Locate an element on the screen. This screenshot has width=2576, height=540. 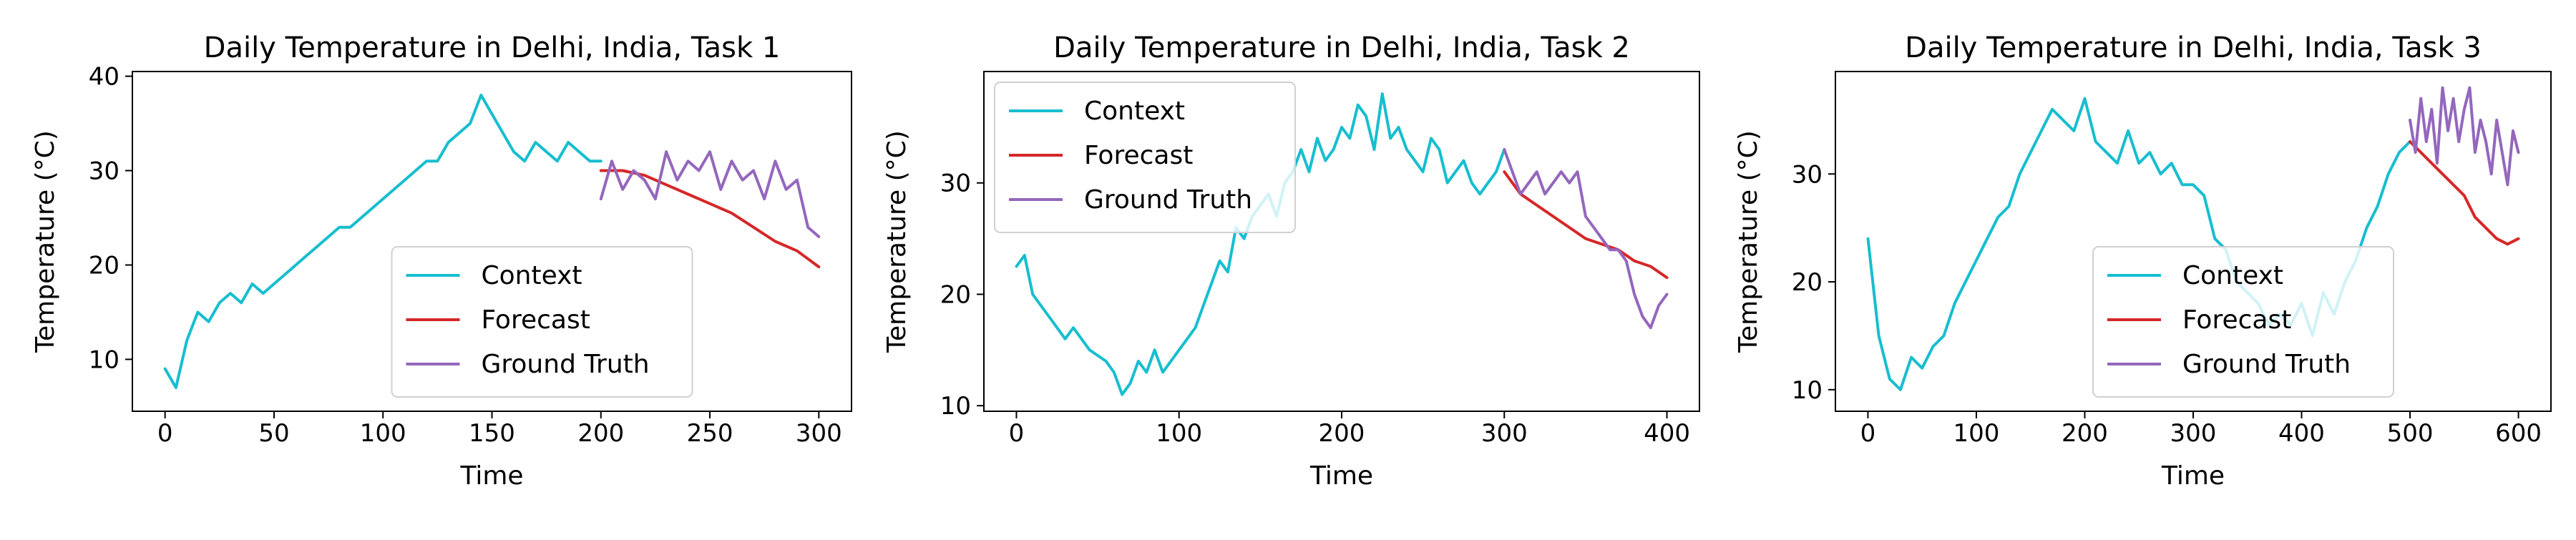
y-tick-label: 40 is located at coordinates (104, 77).